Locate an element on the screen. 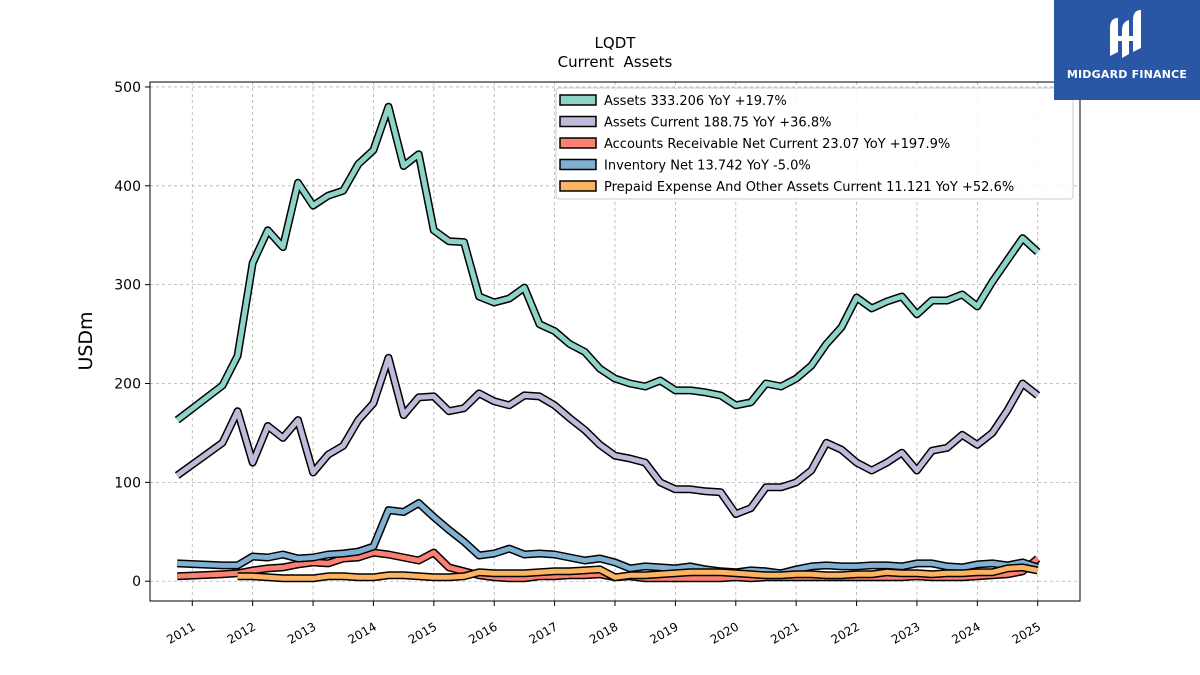  x-tick-label: 2014 is located at coordinates (361, 632).